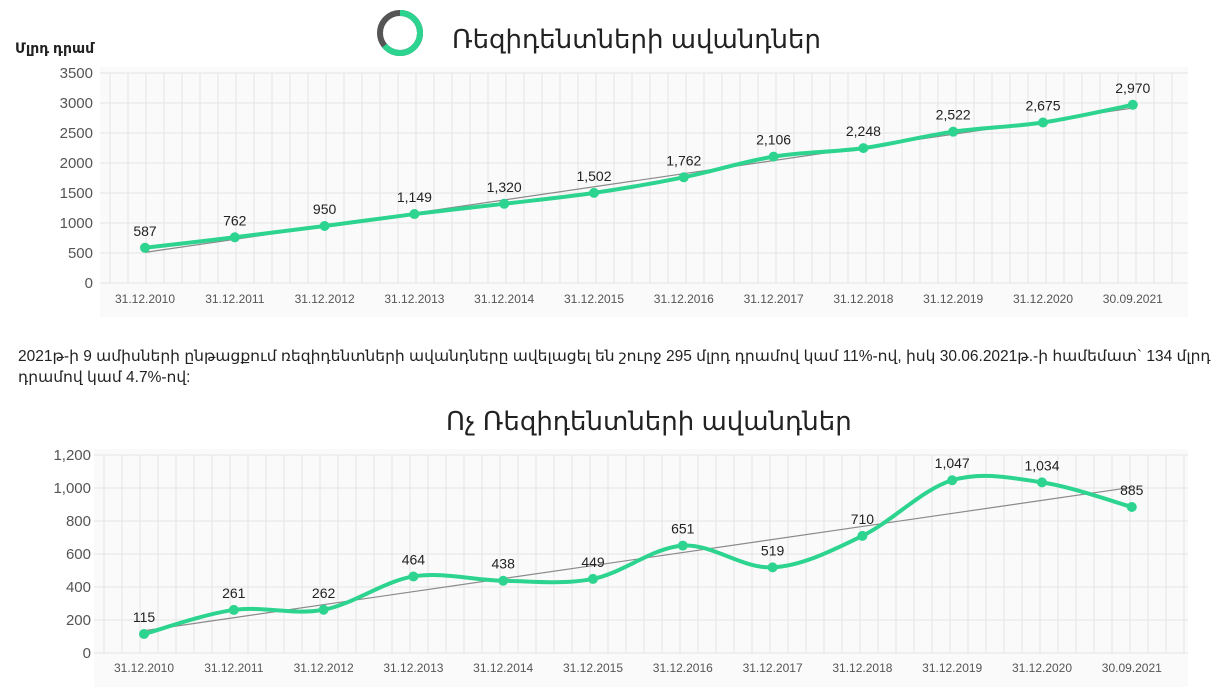  What do you see at coordinates (400, 33) in the screenshot?
I see `donut-logo-icon` at bounding box center [400, 33].